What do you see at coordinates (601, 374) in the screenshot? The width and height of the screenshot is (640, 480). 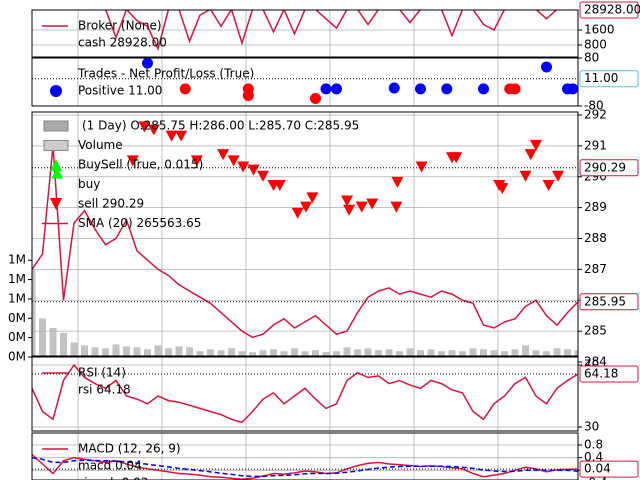 I see `value-tag: 64.18` at bounding box center [601, 374].